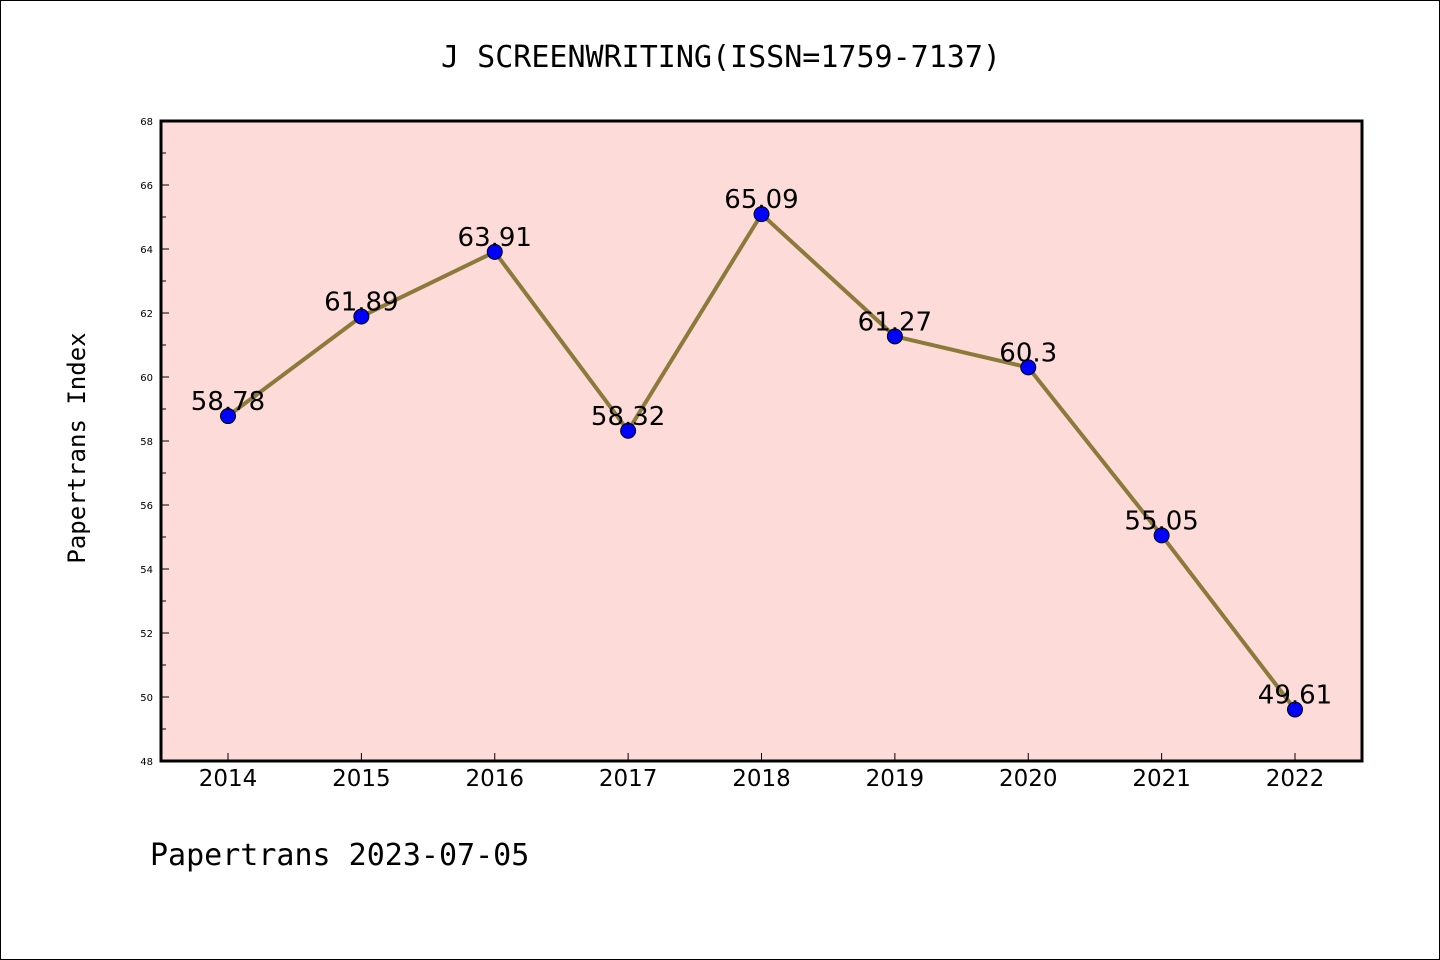 Image resolution: width=1440 pixels, height=960 pixels. What do you see at coordinates (146, 314) in the screenshot?
I see `y-tick-label: 62` at bounding box center [146, 314].